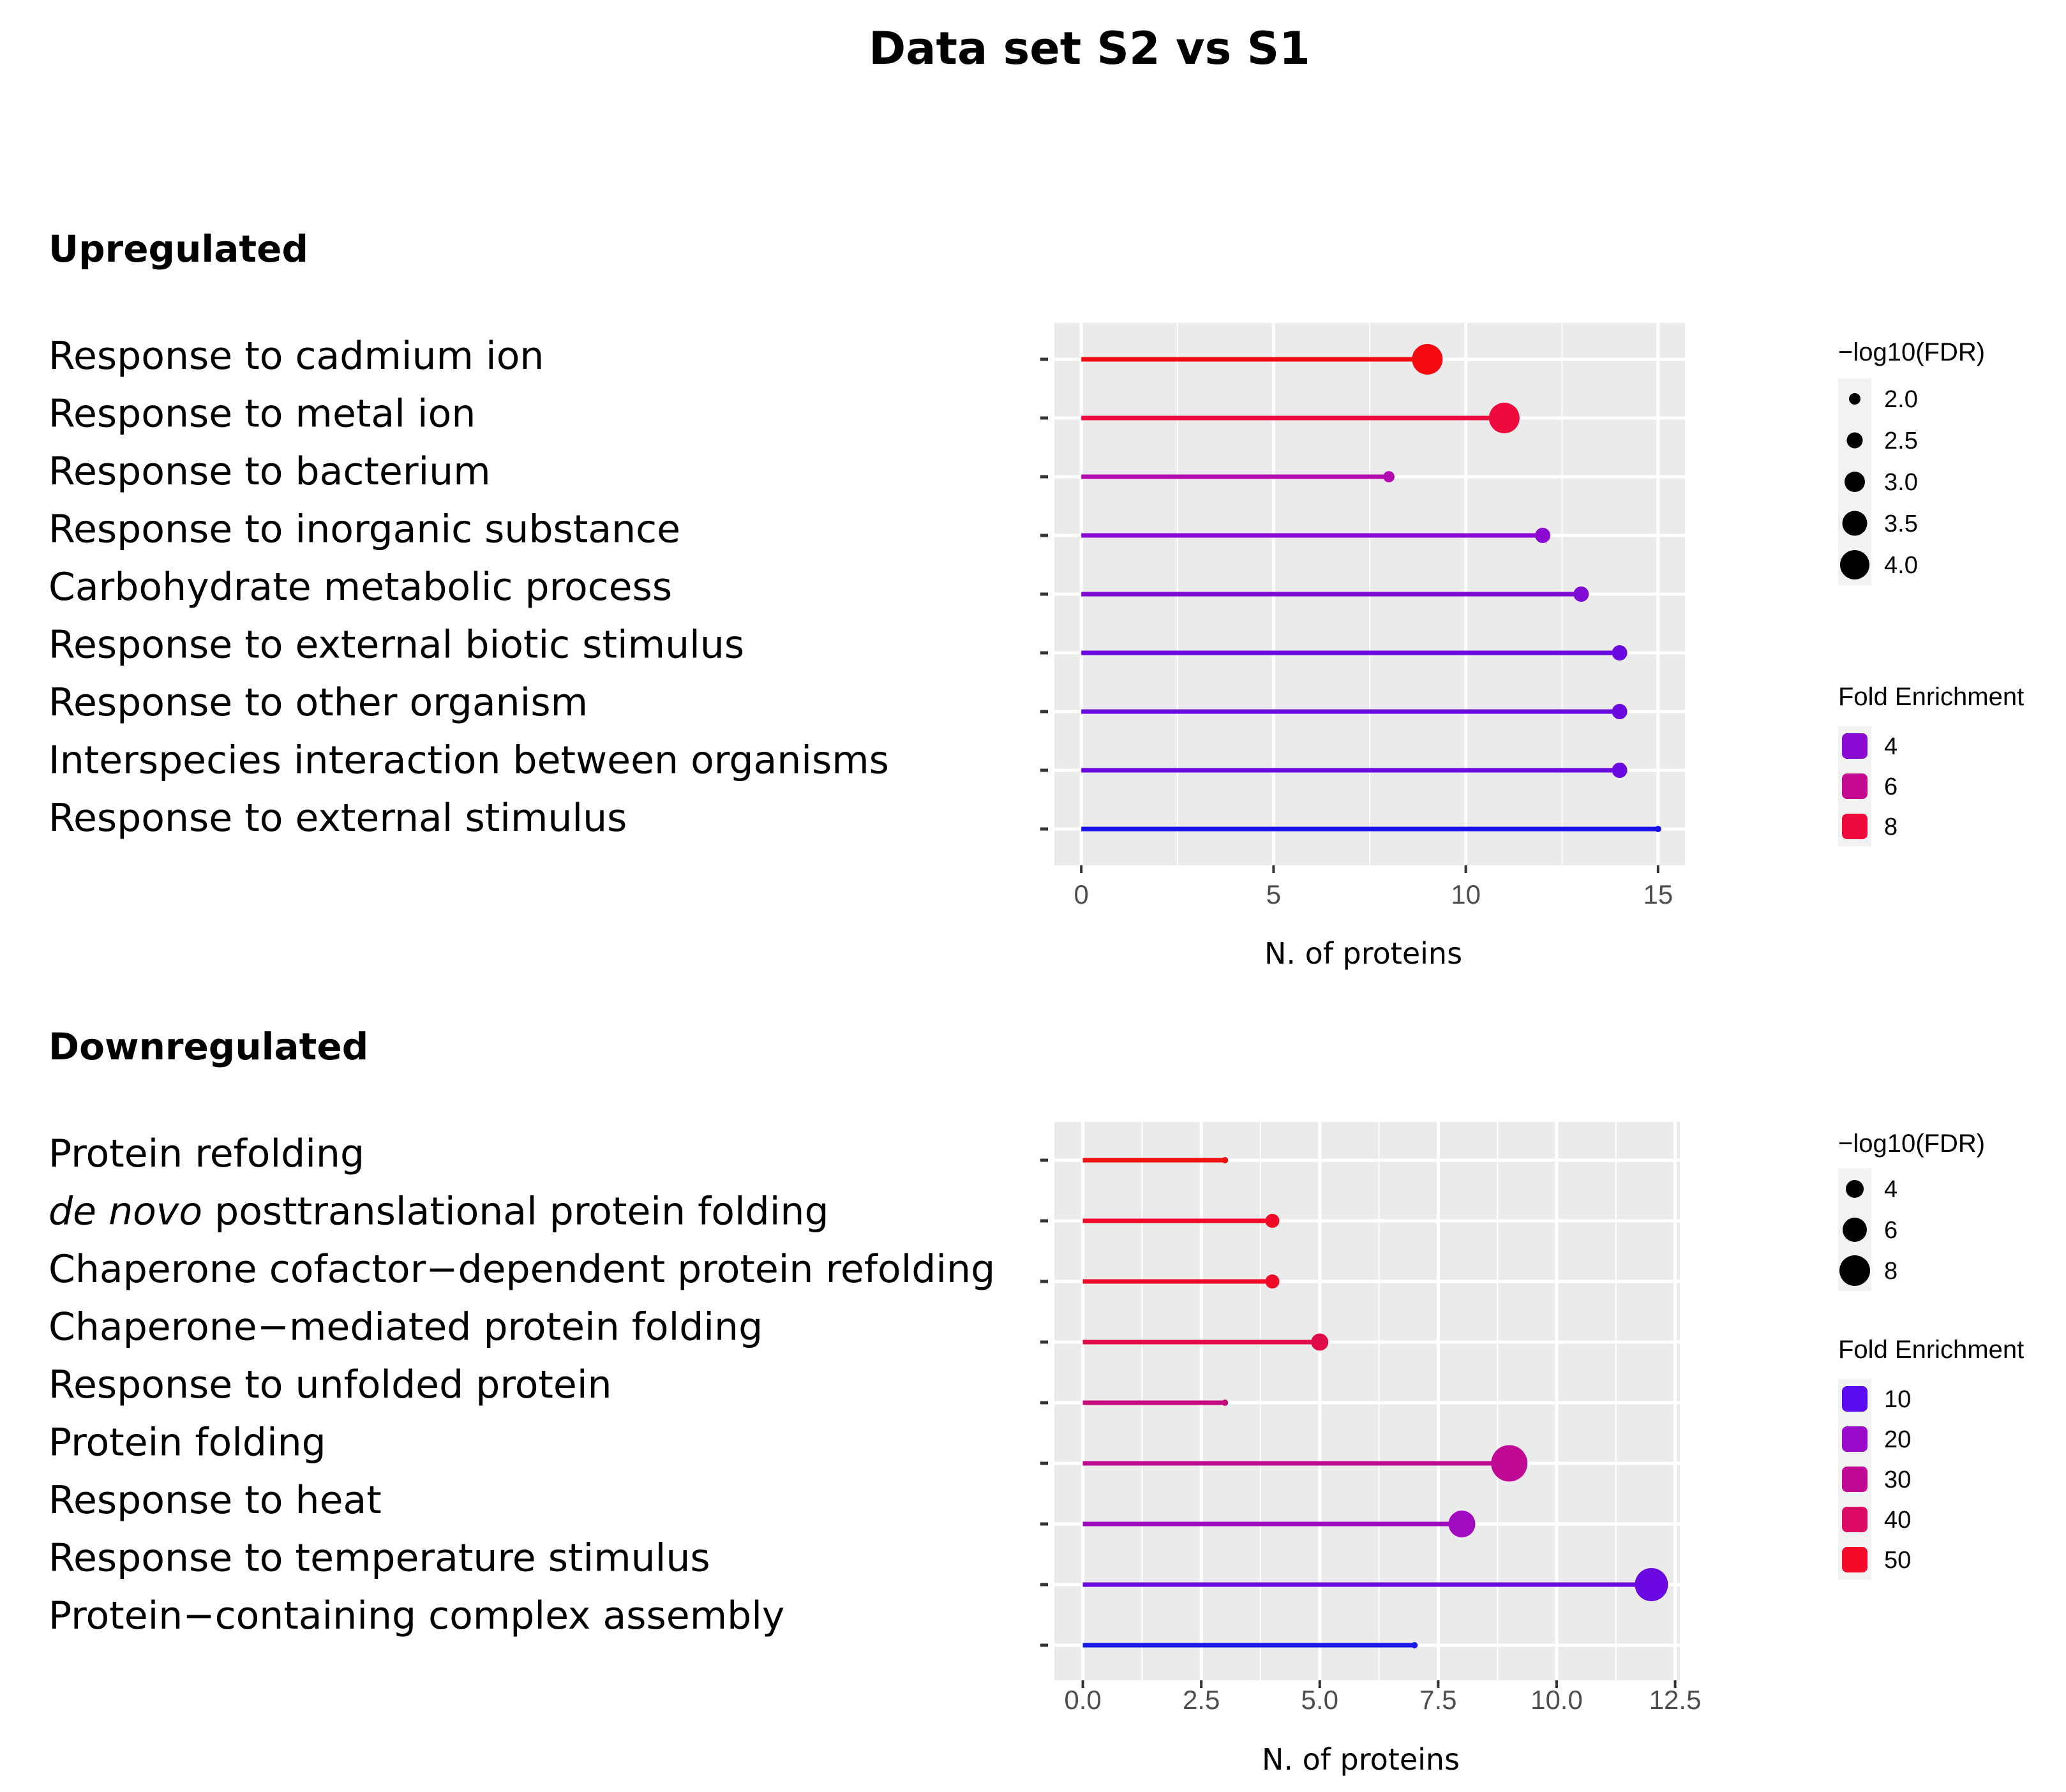 This screenshot has height=1792, width=2066. Describe the element at coordinates (125, 1212) in the screenshot. I see `term-label-italic: de novo` at that location.